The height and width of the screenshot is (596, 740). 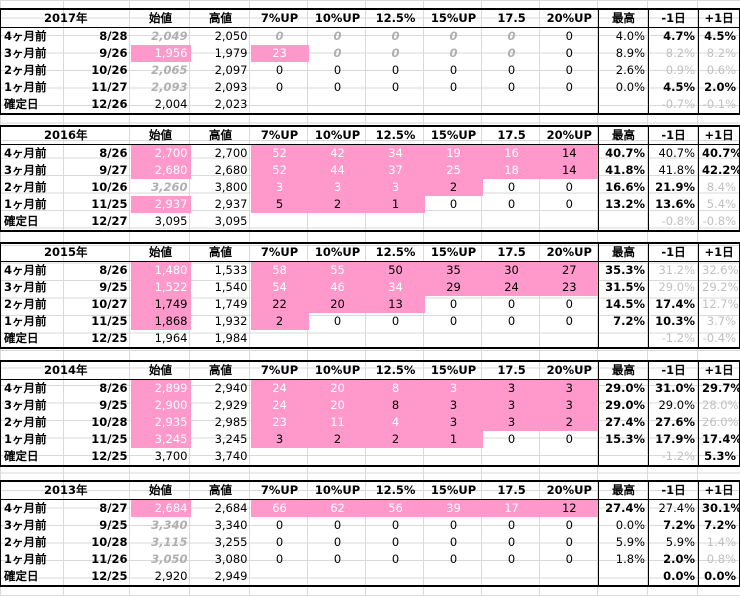 I want to click on data-cell: 55, so click(x=337, y=270).